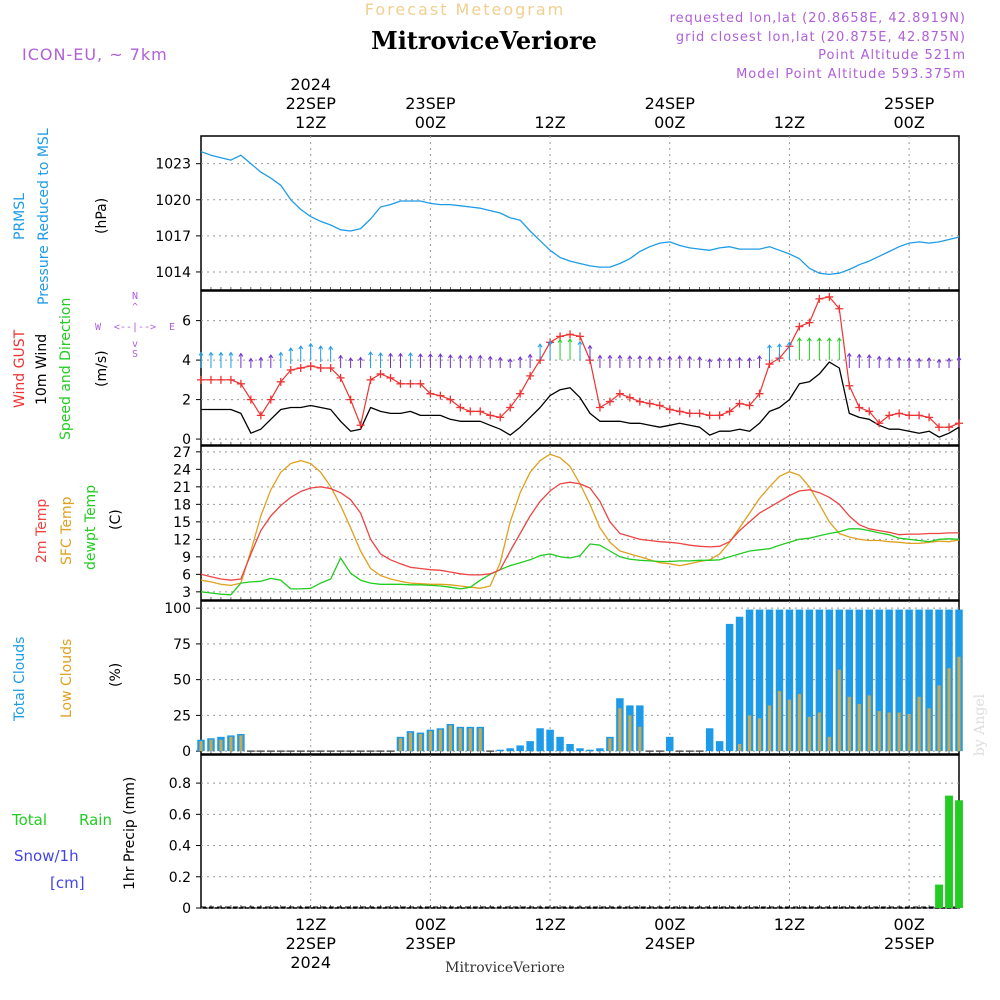 The image size is (1000, 1000). Describe the element at coordinates (135, 354) in the screenshot. I see `compass-s: S` at that location.